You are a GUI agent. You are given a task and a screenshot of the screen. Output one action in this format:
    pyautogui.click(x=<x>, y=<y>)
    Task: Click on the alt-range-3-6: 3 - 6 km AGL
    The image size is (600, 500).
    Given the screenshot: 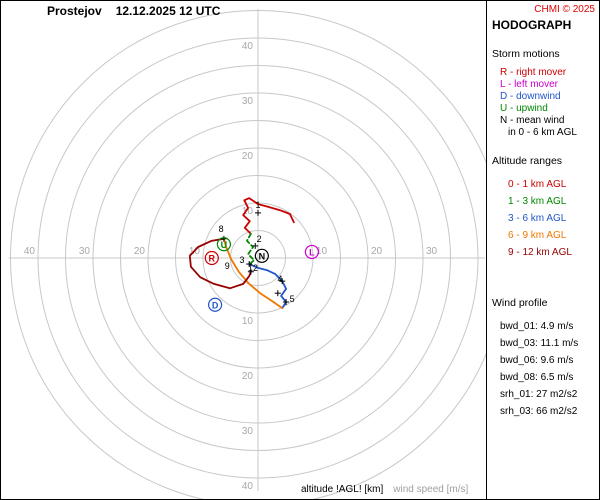 What is the action you would take?
    pyautogui.click(x=537, y=218)
    